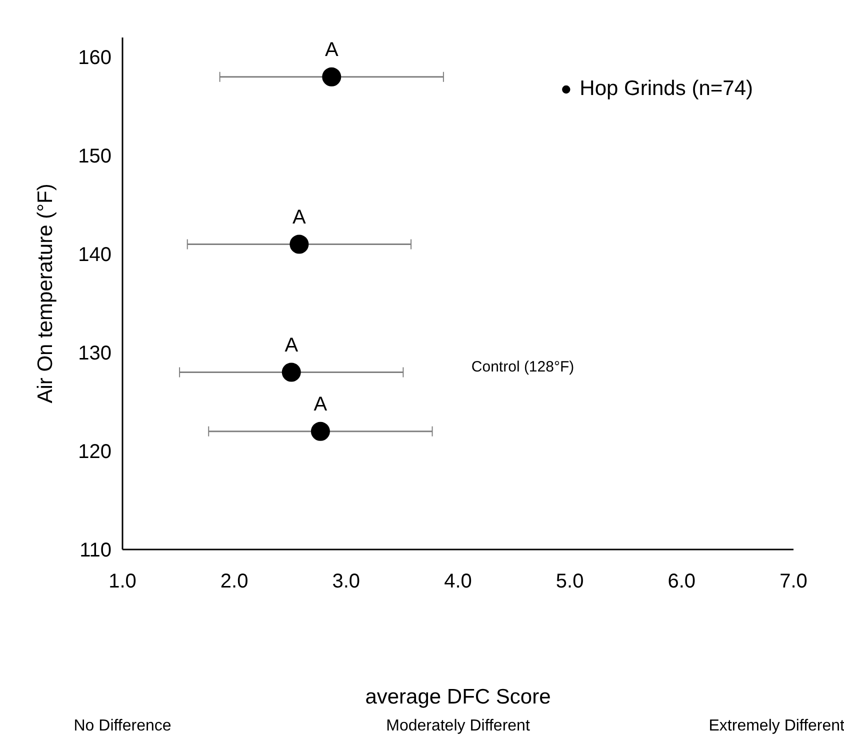  Describe the element at coordinates (46, 294) in the screenshot. I see `y-axis-title: Air On temperature (°F)` at that location.